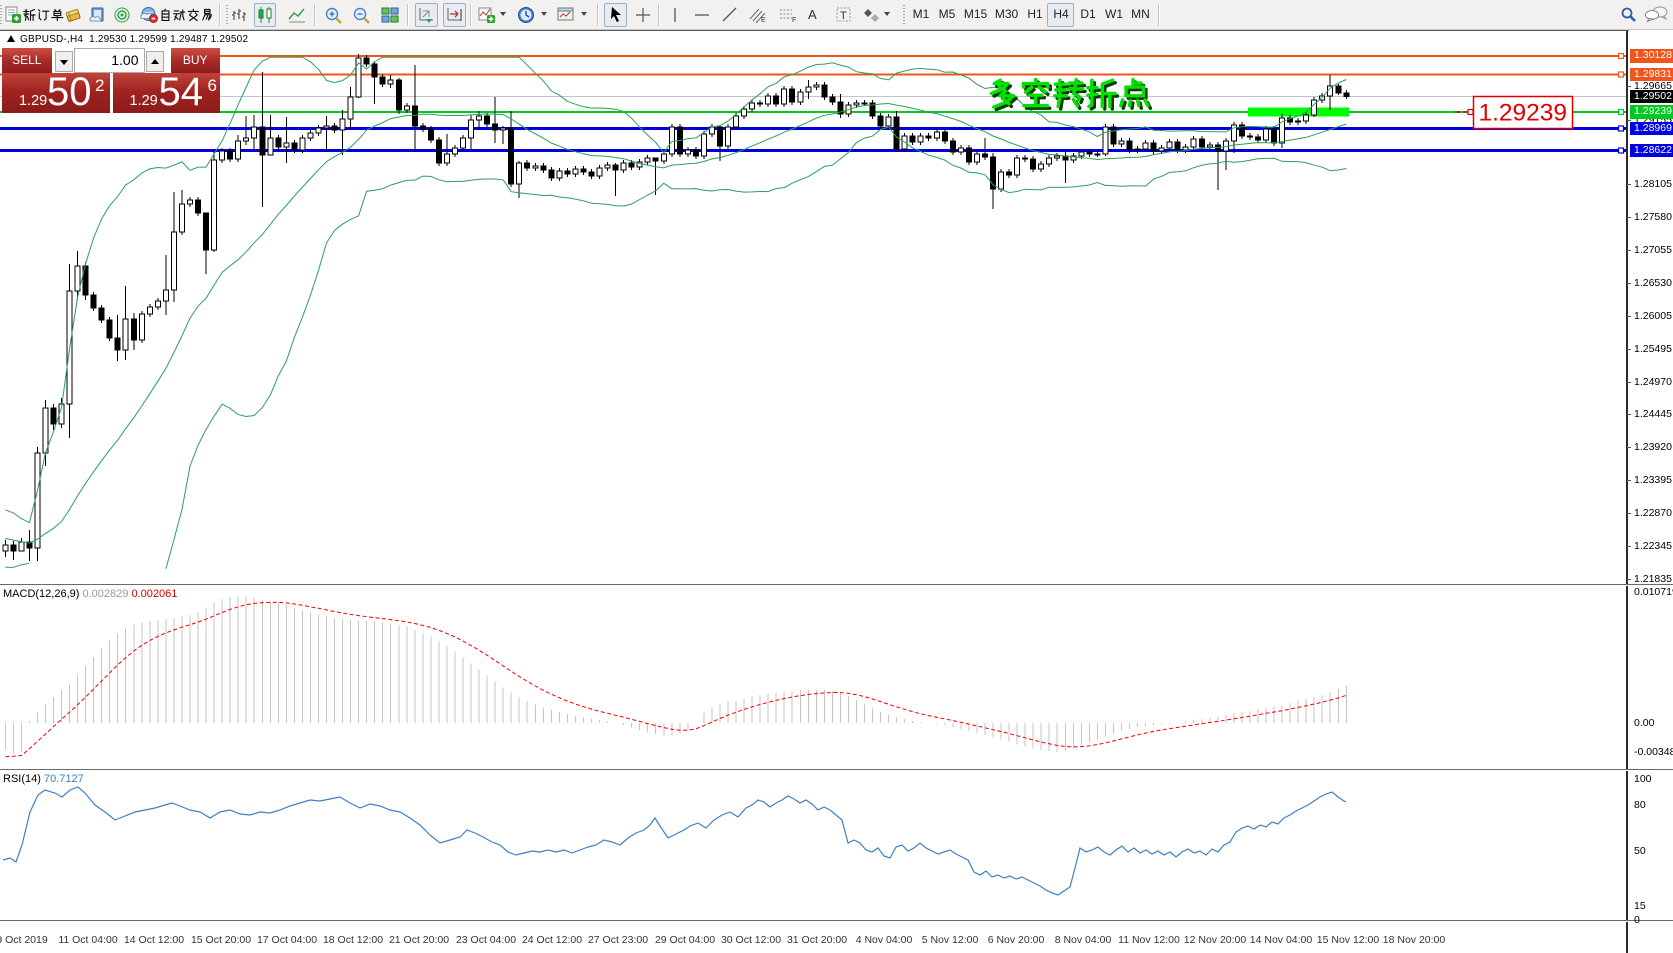 This screenshot has width=1673, height=953. What do you see at coordinates (1523, 113) in the screenshot?
I see `svg-text: 1.29239` at bounding box center [1523, 113].